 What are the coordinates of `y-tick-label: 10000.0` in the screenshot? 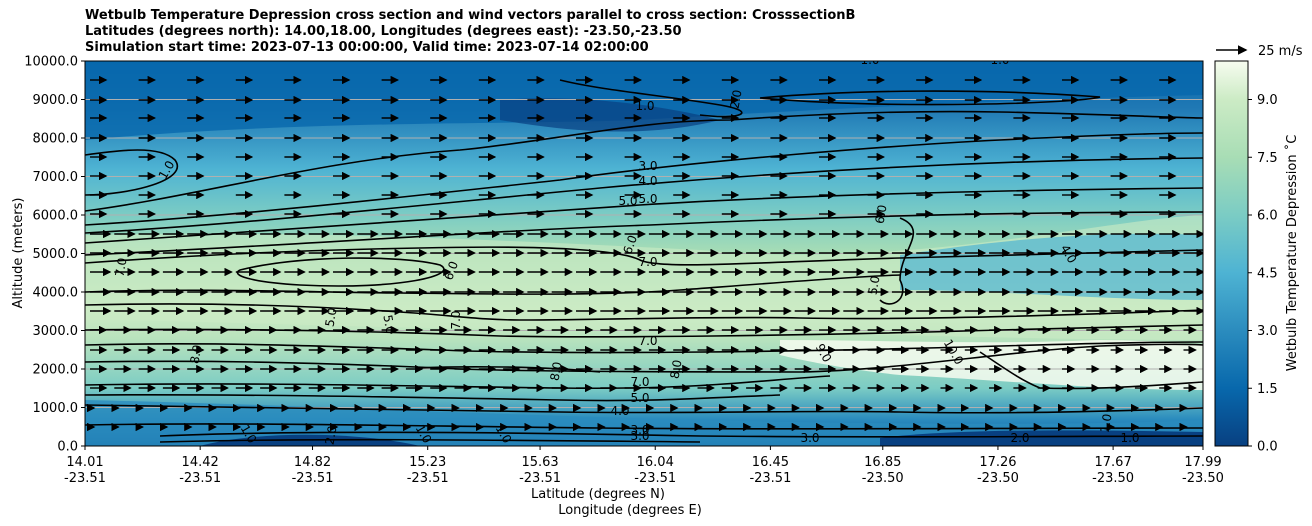 It's located at (51, 62).